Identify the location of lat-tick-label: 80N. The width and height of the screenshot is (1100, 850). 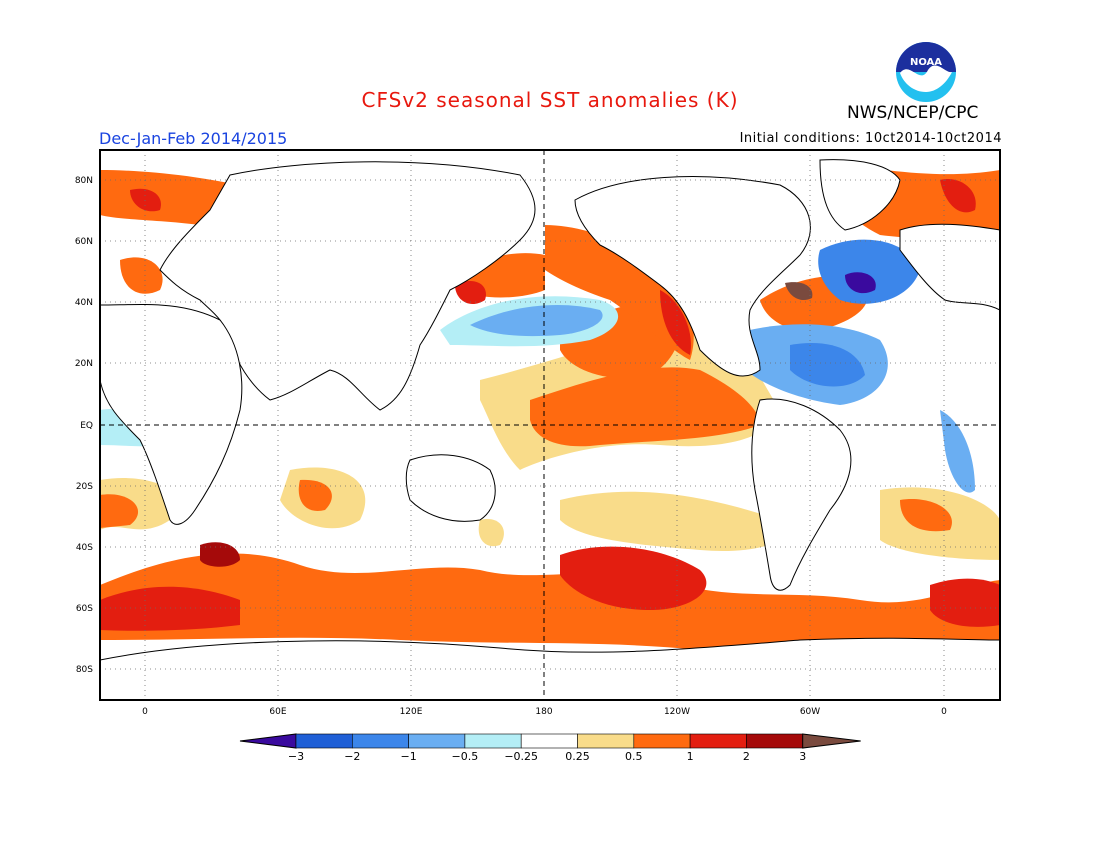
(84, 181).